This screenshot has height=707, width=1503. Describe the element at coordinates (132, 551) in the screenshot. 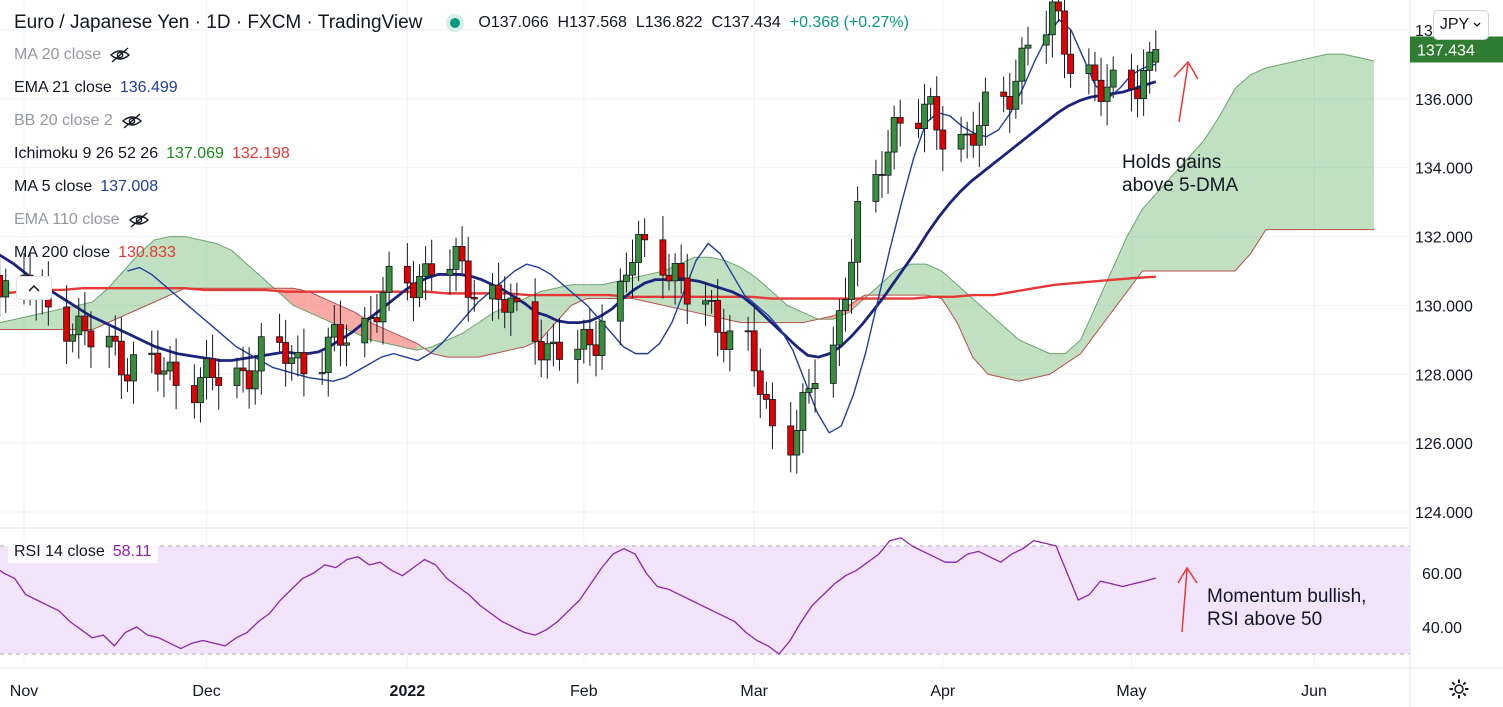

I see `rsi-legend-value: 58.11` at that location.